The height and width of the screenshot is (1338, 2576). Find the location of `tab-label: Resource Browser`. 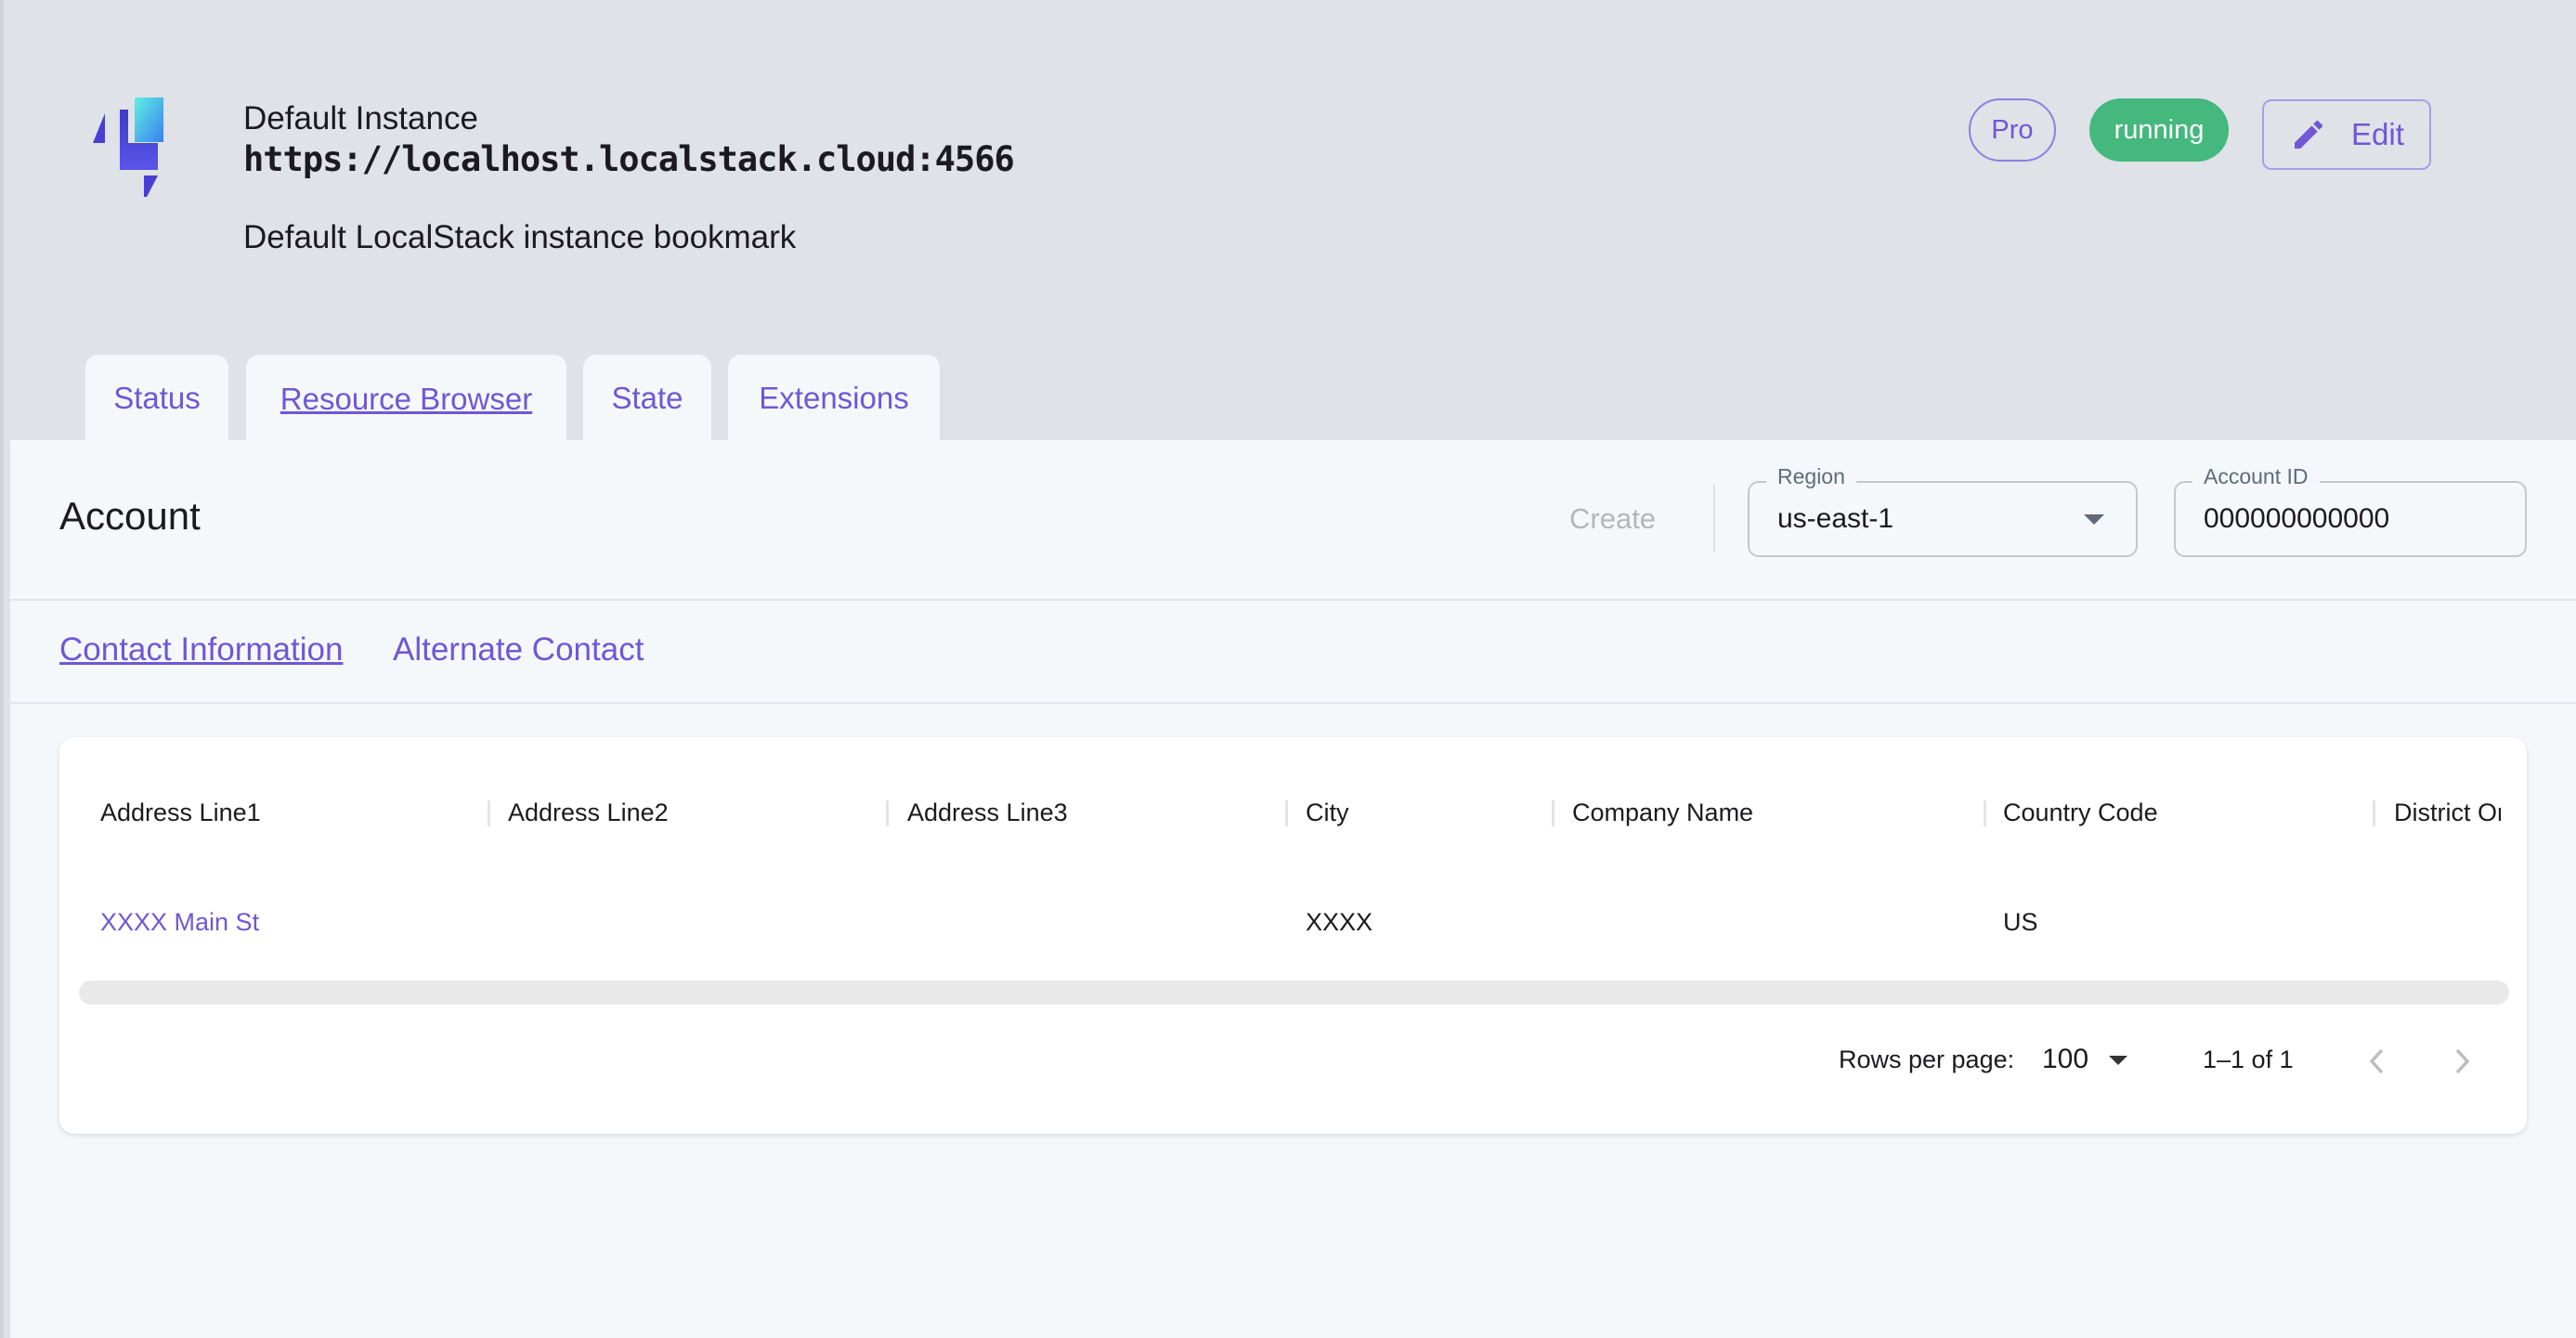

tab-label: Resource Browser is located at coordinates (406, 399).